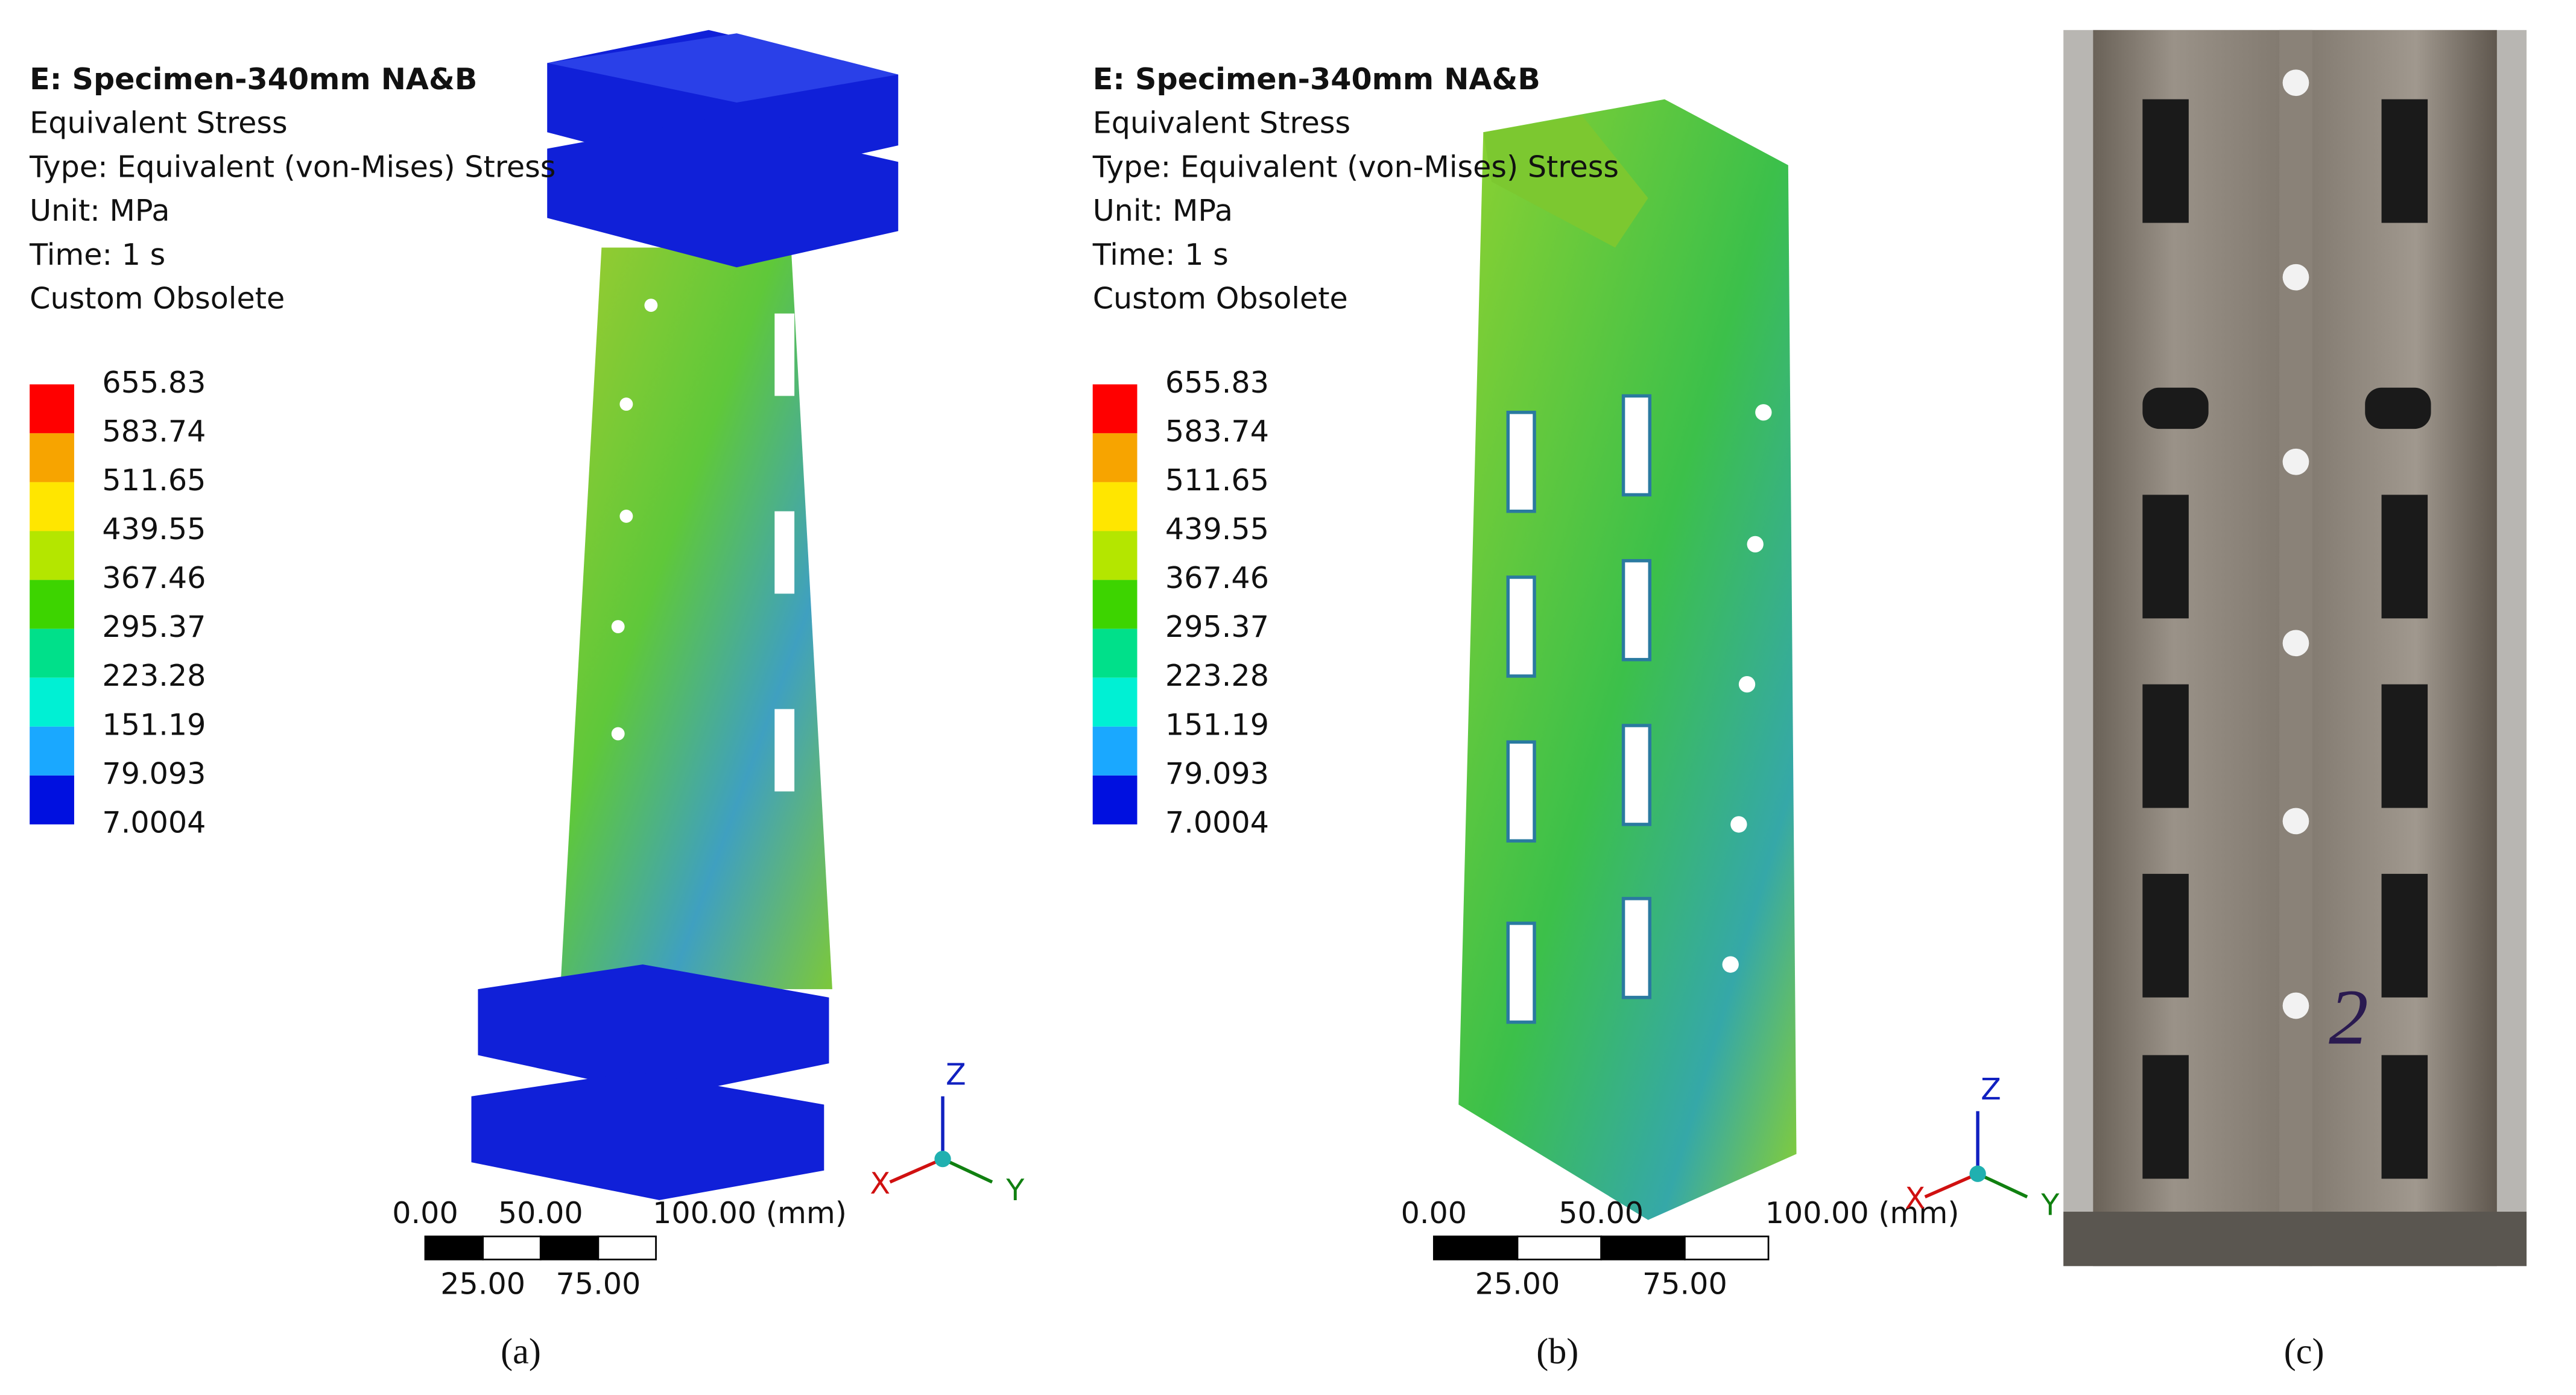 This screenshot has height=1395, width=2576. I want to click on caption: (b), so click(1557, 1352).